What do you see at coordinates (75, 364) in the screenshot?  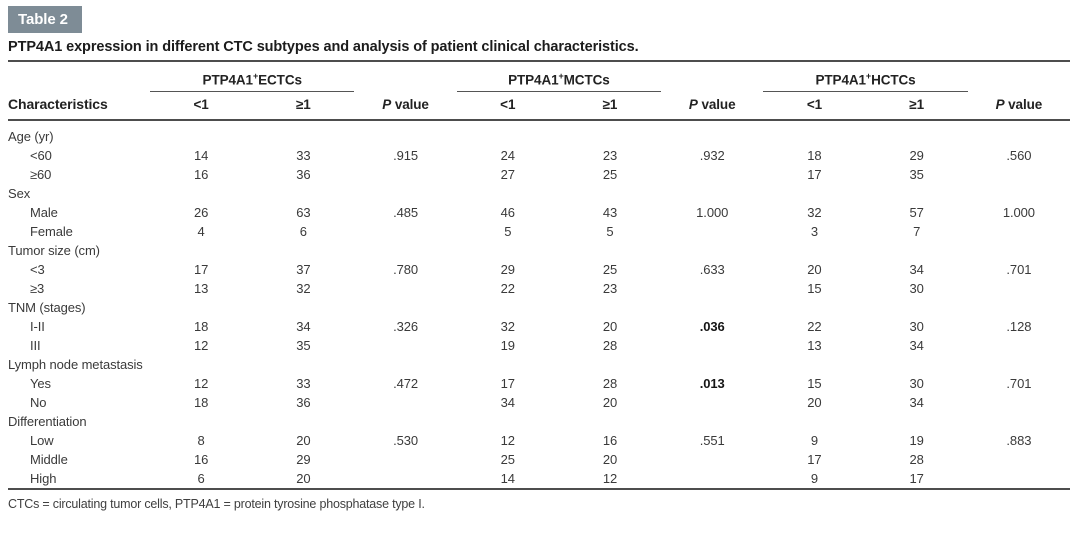 I see `row-label: Lymph node metastasis` at bounding box center [75, 364].